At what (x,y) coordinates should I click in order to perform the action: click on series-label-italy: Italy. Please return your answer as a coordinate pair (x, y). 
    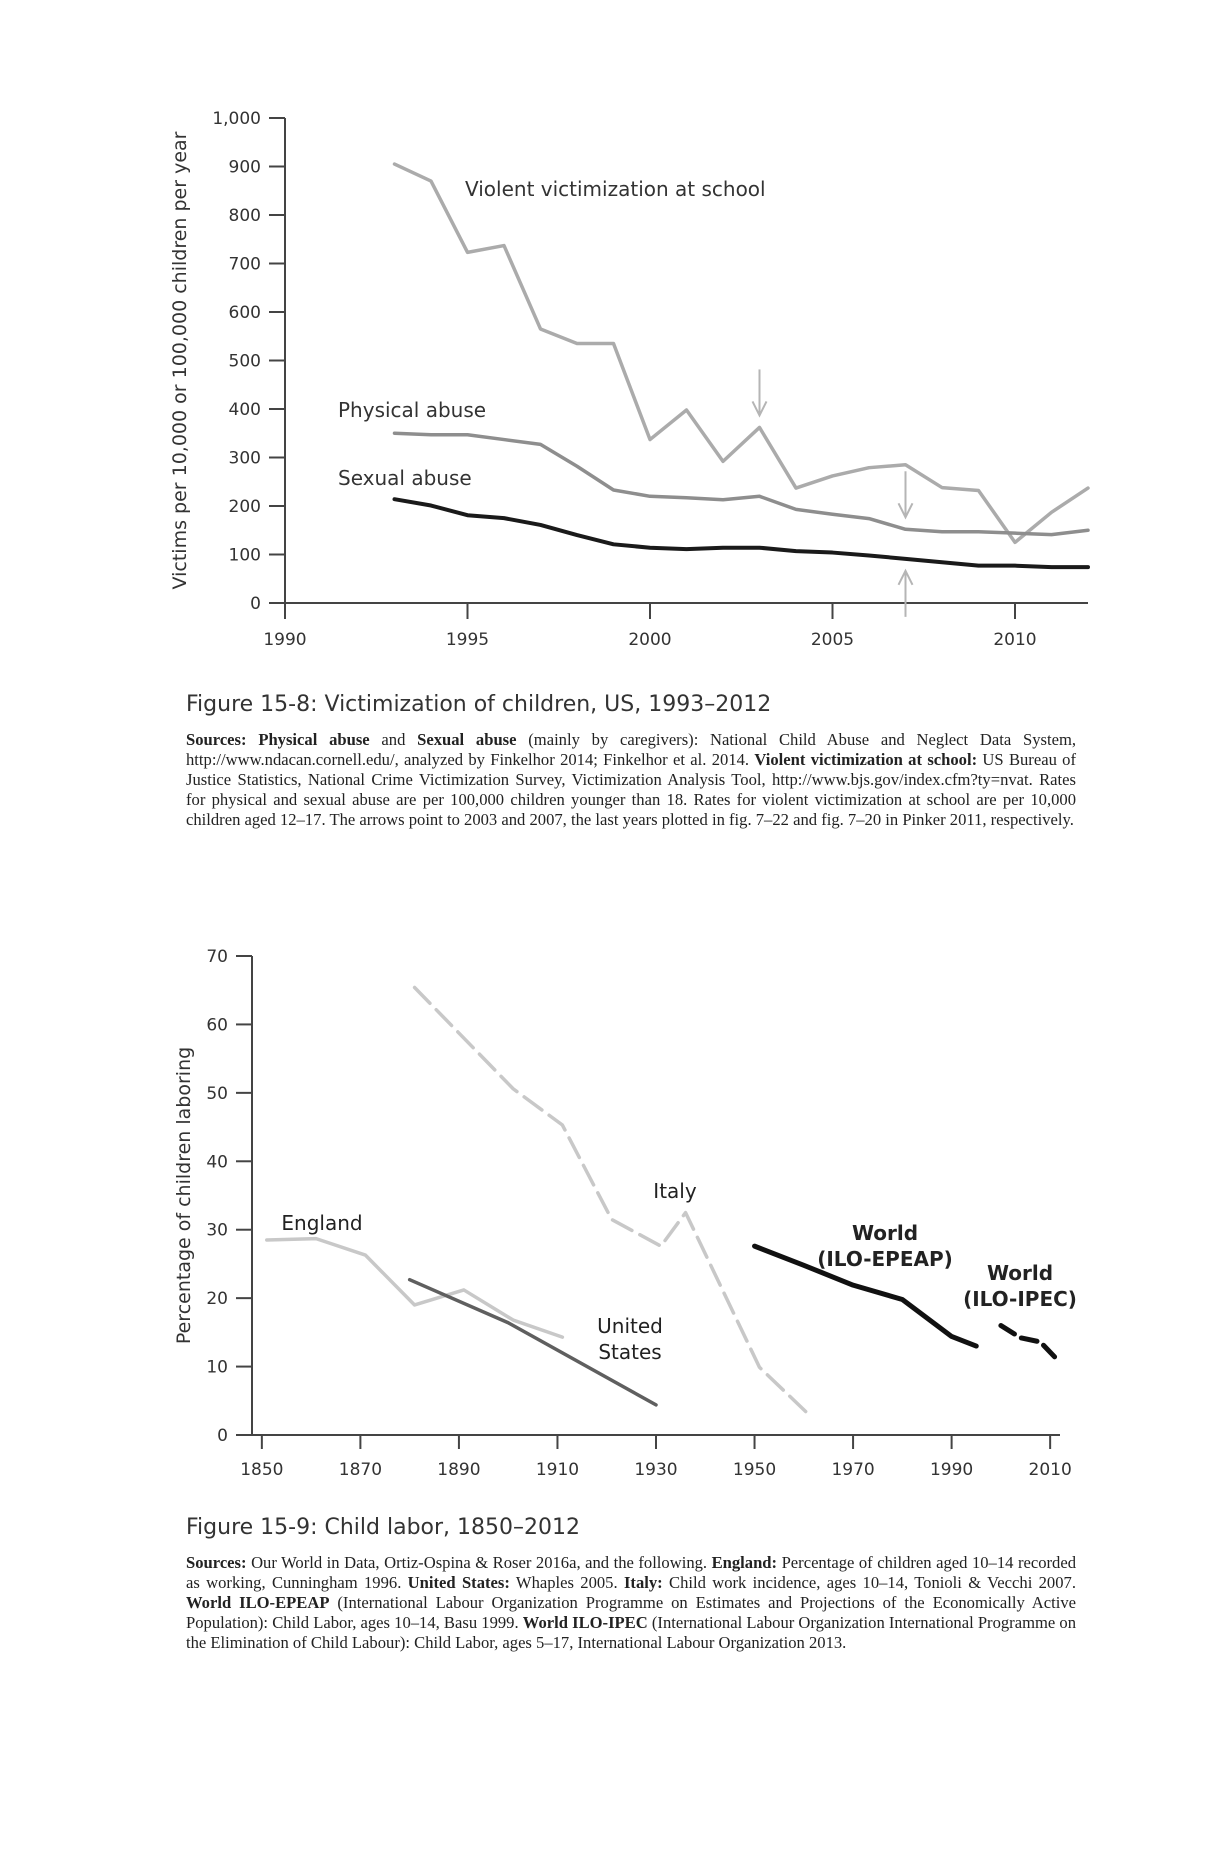
    Looking at the image, I should click on (675, 1191).